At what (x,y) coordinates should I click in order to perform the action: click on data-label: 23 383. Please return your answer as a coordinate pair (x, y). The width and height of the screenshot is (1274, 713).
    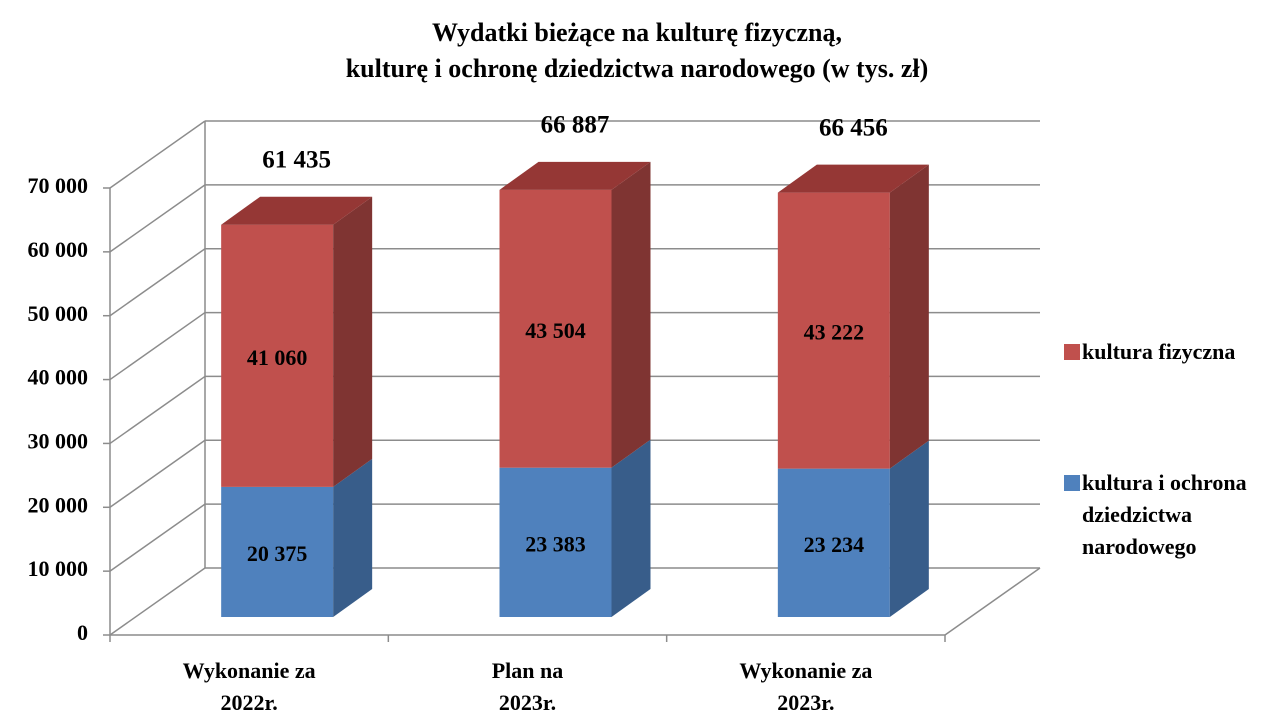
    Looking at the image, I should click on (555, 543).